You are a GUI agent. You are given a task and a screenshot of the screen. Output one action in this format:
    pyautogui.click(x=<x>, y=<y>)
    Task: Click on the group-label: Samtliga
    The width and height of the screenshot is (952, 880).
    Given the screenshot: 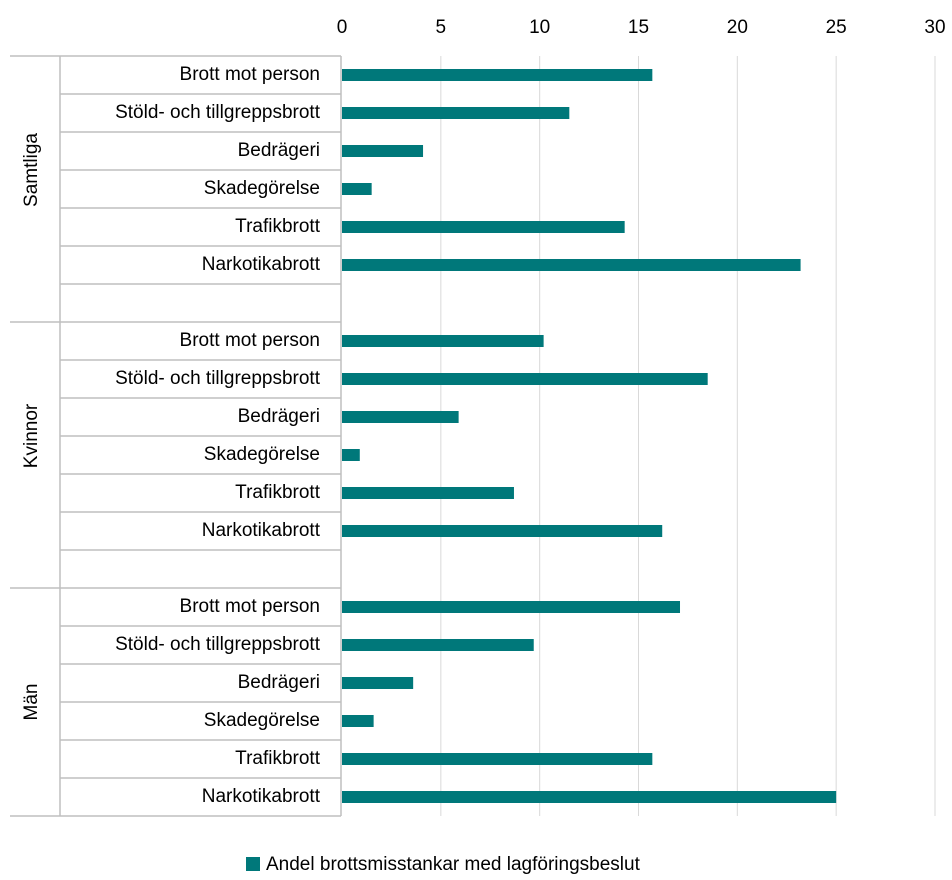 What is the action you would take?
    pyautogui.click(x=31, y=170)
    